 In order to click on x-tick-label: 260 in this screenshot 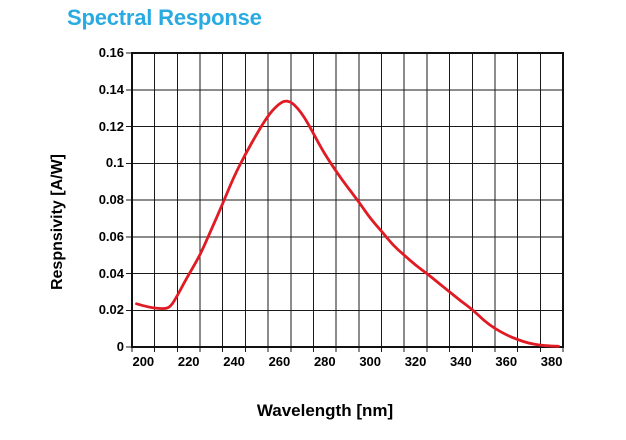, I will do `click(279, 361)`.